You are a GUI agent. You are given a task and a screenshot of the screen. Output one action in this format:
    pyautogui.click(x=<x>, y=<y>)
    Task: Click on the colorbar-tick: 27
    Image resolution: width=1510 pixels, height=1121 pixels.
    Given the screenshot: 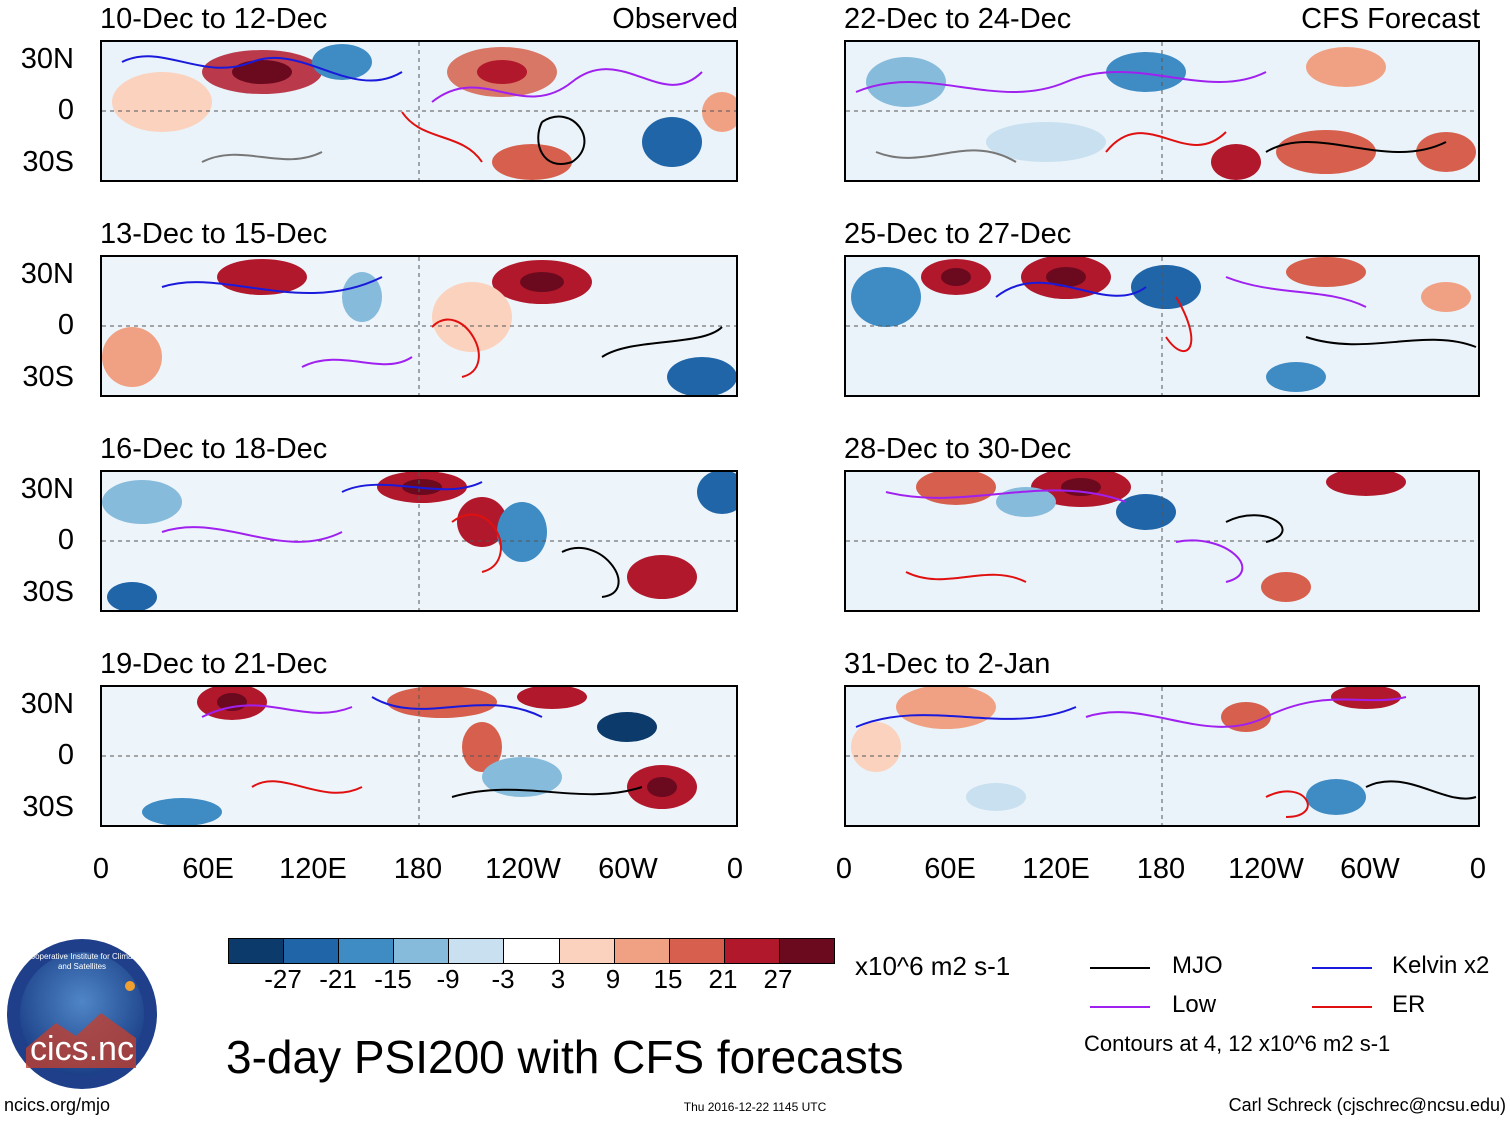 What is the action you would take?
    pyautogui.click(x=778, y=979)
    